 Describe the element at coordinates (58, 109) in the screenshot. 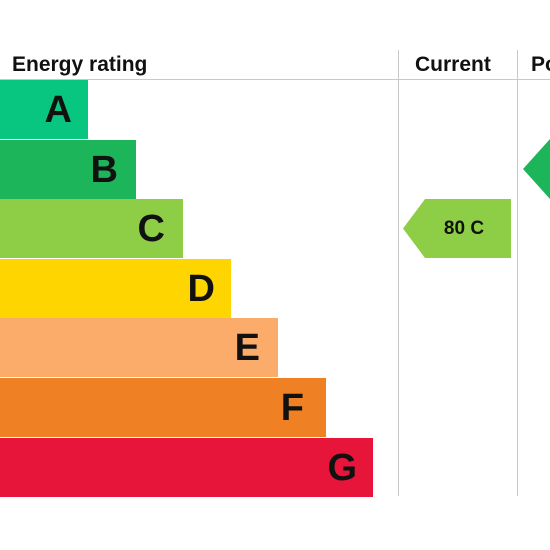

I see `rating-letter-a: A` at that location.